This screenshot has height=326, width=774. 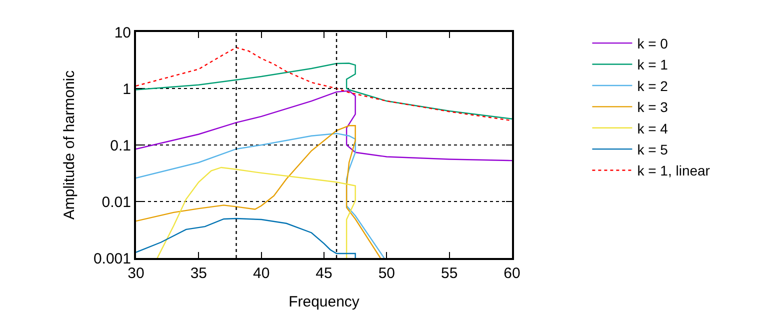 What do you see at coordinates (652, 128) in the screenshot?
I see `legend-label: k = 4` at bounding box center [652, 128].